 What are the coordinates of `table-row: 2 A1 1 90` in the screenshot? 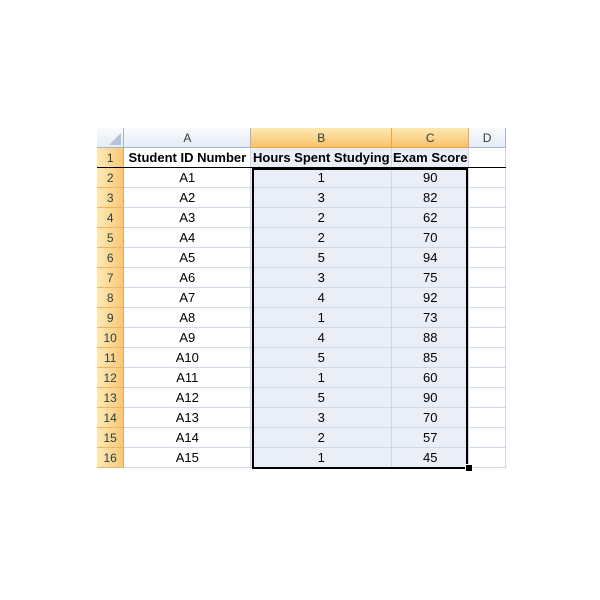 It's located at (301, 177).